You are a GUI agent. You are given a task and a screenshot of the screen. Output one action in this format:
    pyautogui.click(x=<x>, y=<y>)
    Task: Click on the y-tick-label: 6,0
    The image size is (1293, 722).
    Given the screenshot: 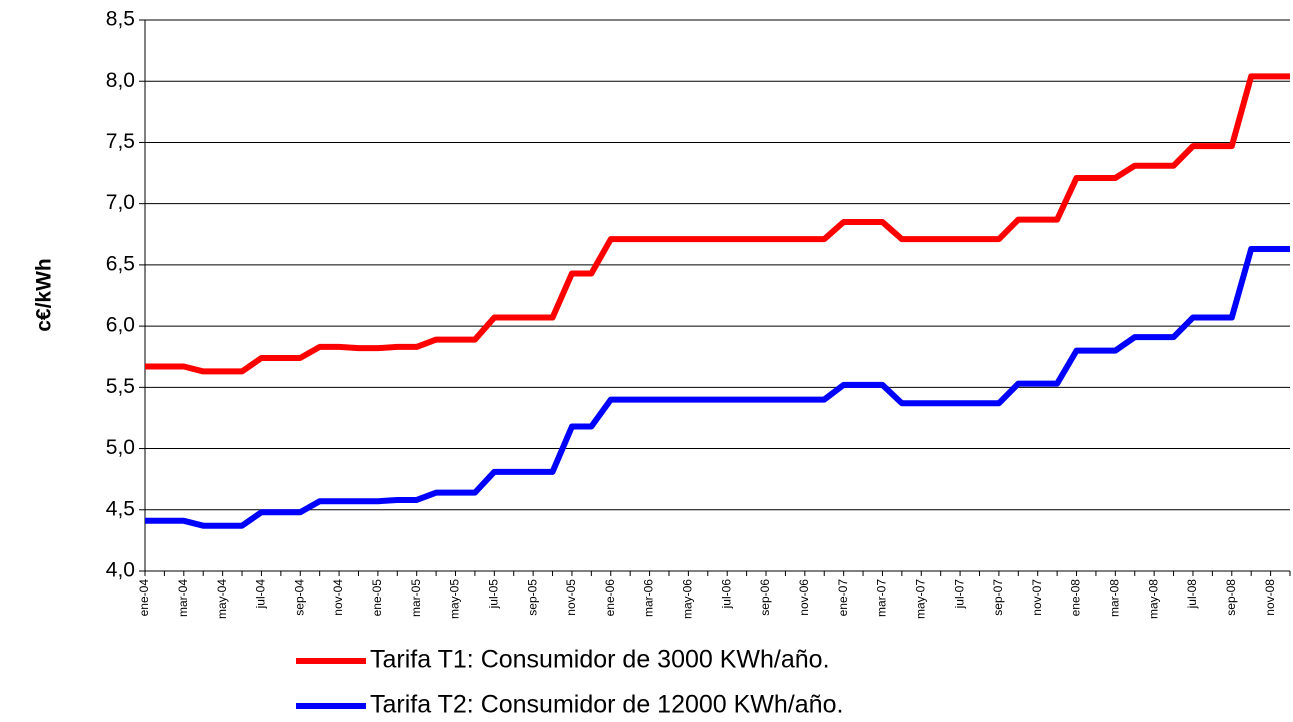 What is the action you would take?
    pyautogui.click(x=120, y=325)
    